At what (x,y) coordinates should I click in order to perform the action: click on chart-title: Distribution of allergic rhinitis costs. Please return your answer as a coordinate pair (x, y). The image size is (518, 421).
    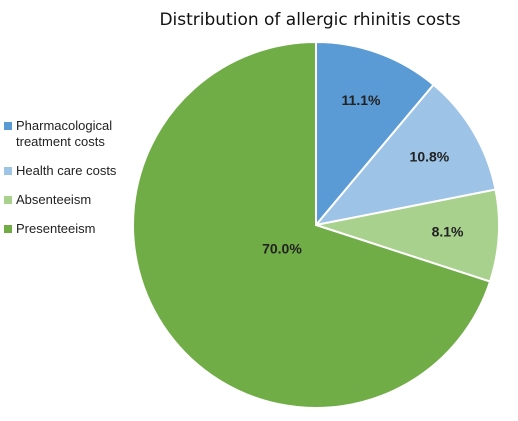
    Looking at the image, I should click on (309, 20).